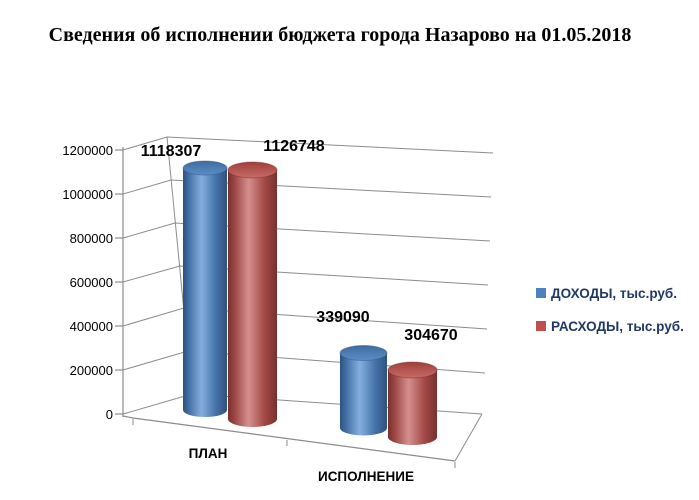  I want to click on cylinder-plan-expense, so click(252, 294).